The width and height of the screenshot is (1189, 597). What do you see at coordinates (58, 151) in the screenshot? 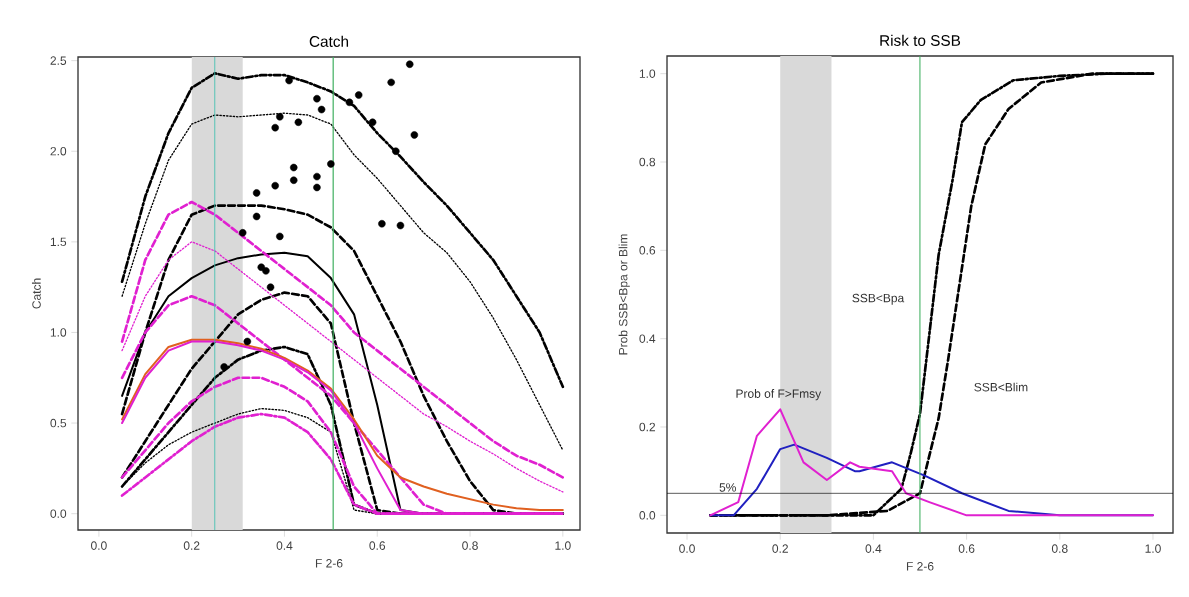
I see `y-tick-label: 2.0` at bounding box center [58, 151].